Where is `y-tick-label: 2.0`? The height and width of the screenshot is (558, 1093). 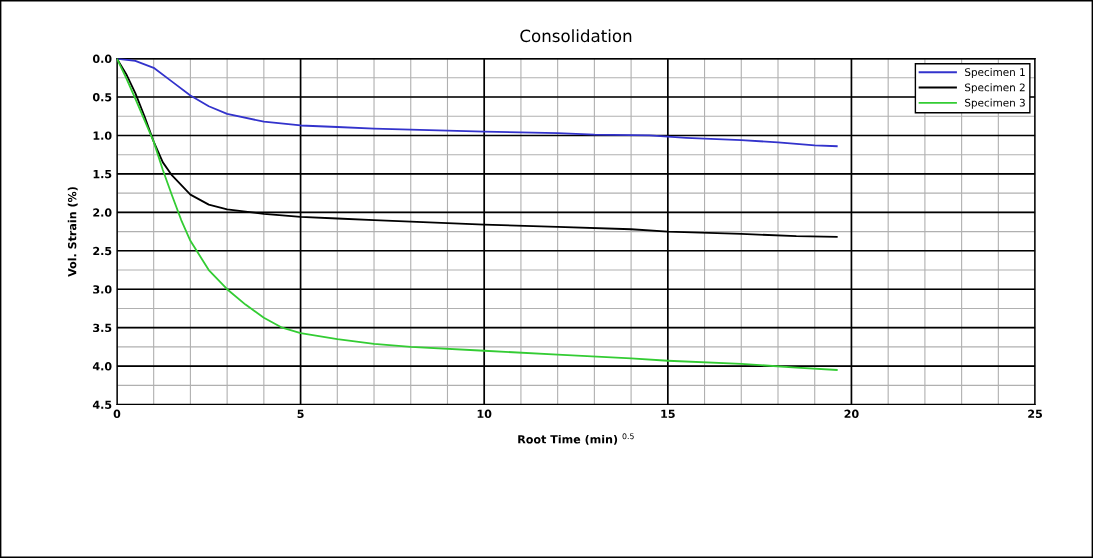 y-tick-label: 2.0 is located at coordinates (102, 212).